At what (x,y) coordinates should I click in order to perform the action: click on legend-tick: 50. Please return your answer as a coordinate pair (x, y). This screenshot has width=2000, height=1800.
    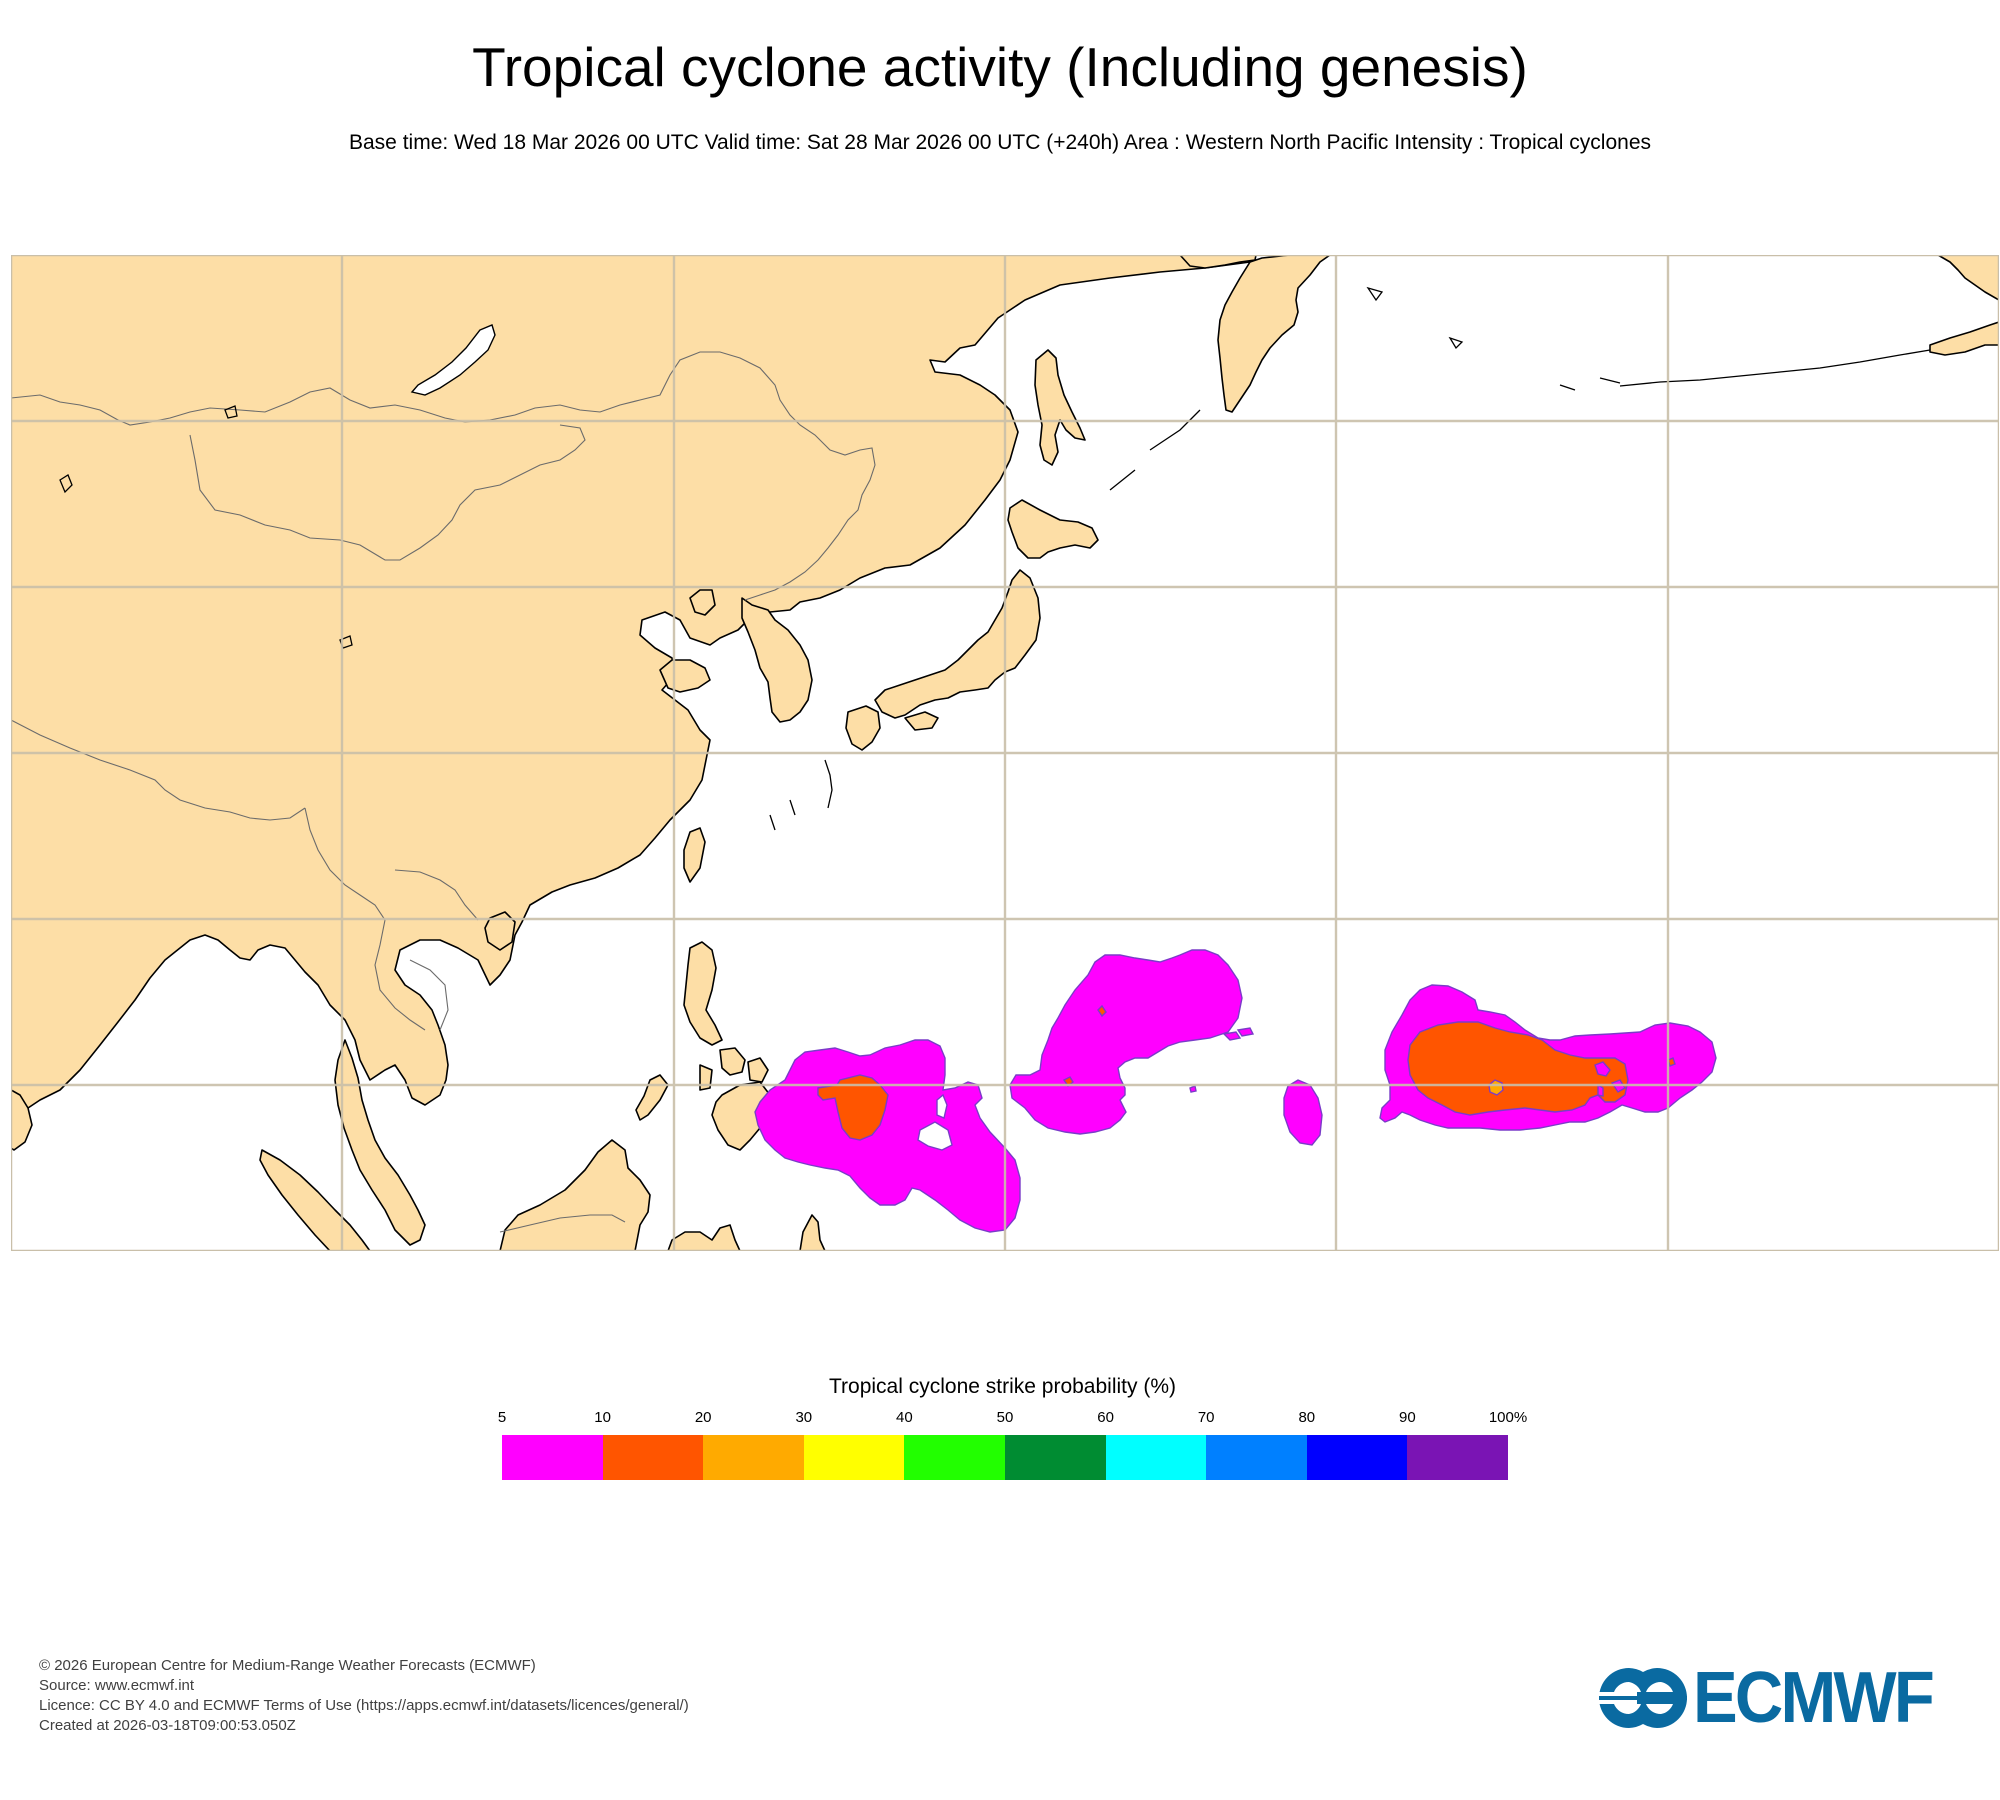
    Looking at the image, I should click on (1005, 1417).